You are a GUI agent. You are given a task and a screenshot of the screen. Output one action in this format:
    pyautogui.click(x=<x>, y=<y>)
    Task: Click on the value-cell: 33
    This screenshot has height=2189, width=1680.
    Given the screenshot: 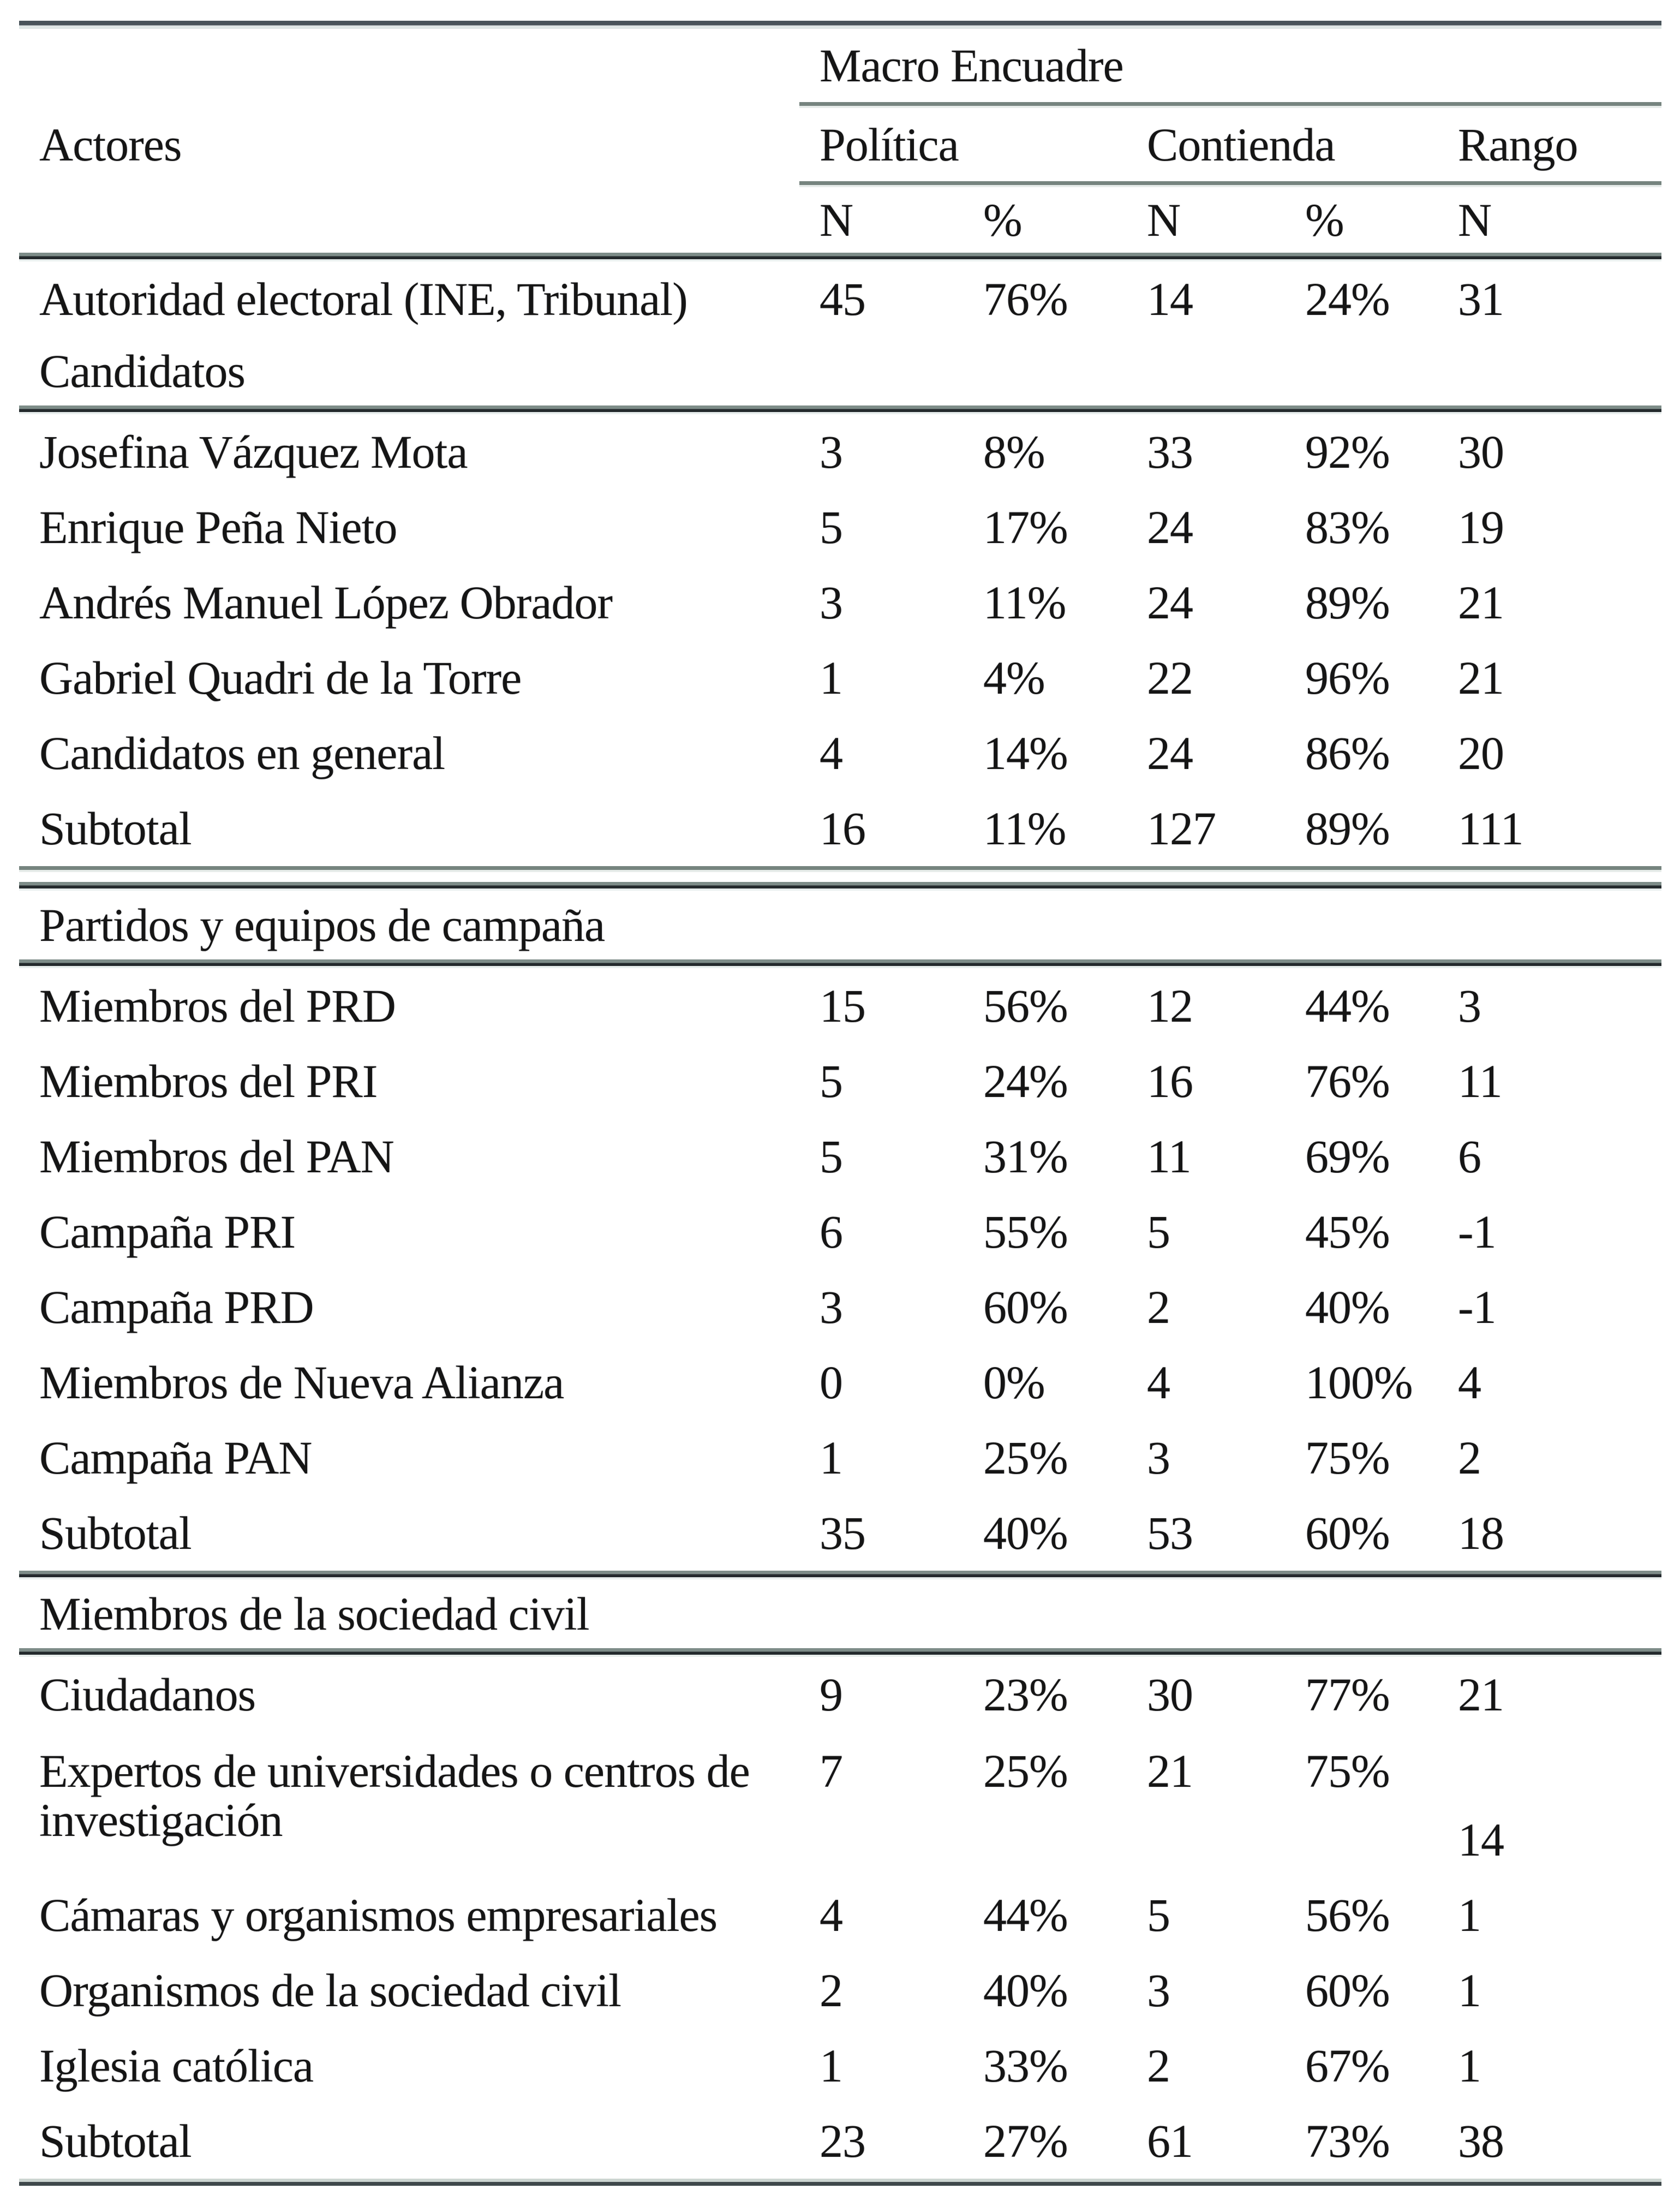 What is the action you would take?
    pyautogui.click(x=1170, y=451)
    